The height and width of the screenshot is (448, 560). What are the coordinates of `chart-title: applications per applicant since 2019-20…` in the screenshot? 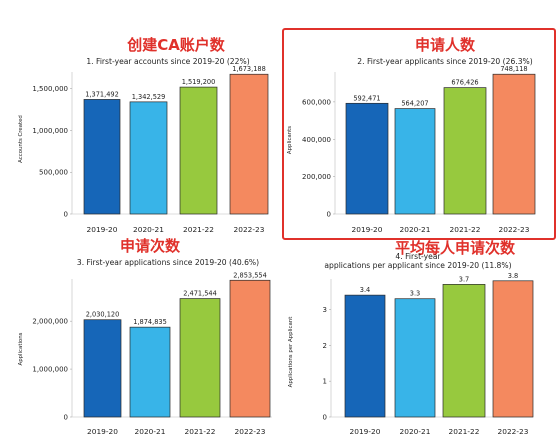 It's located at (417, 265).